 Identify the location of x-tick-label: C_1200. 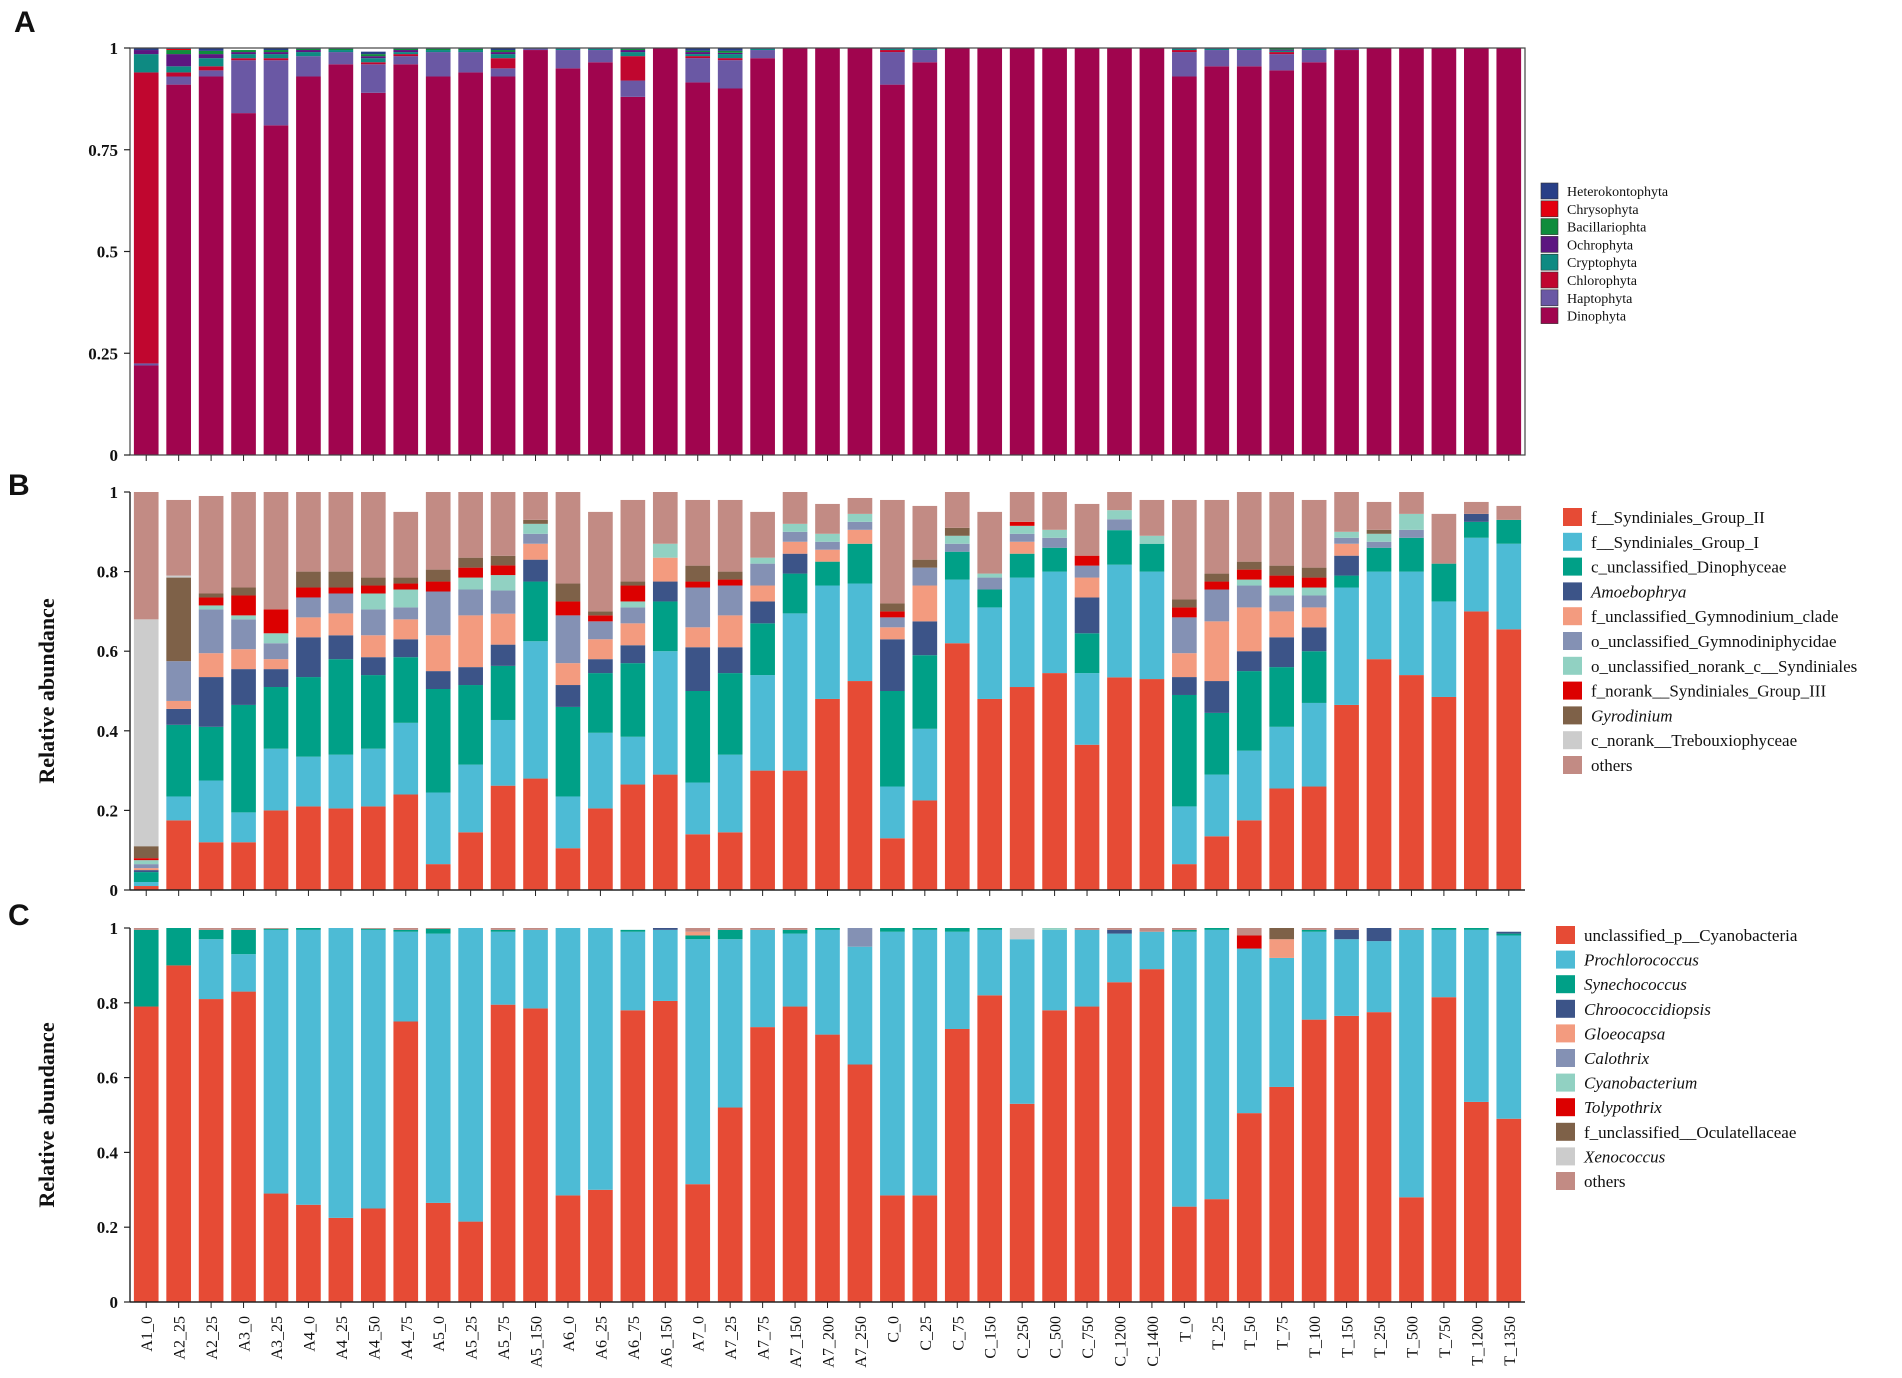
(1120, 1341).